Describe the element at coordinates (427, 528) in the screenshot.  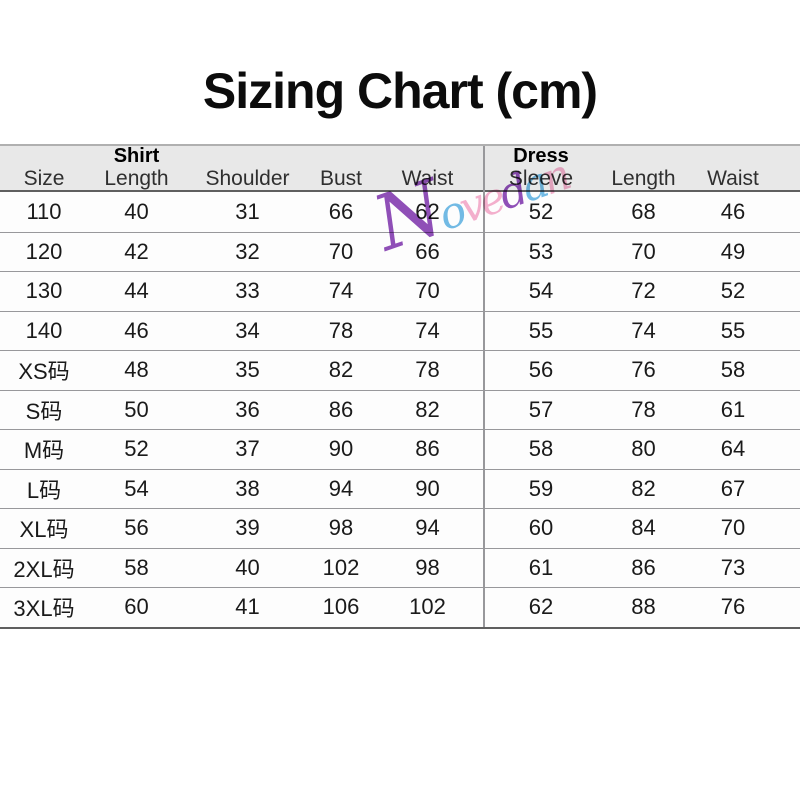
I see `shirt-waist-cell: 94` at that location.